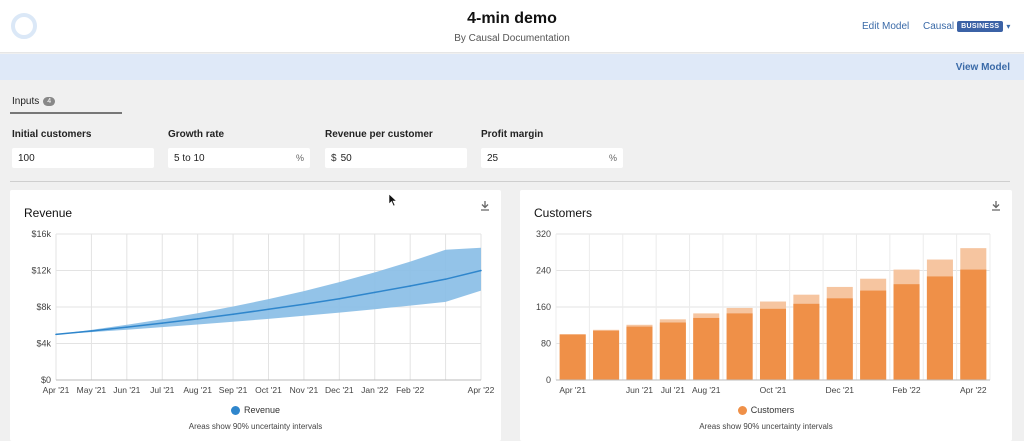 Image resolution: width=1024 pixels, height=441 pixels. What do you see at coordinates (66, 113) in the screenshot?
I see `tab-active-underline` at bounding box center [66, 113].